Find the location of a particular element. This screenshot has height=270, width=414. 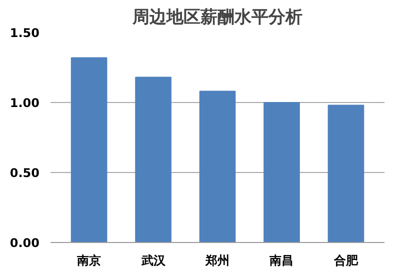

chart-title: 周边地区薪酬水平分析 is located at coordinates (217, 18).